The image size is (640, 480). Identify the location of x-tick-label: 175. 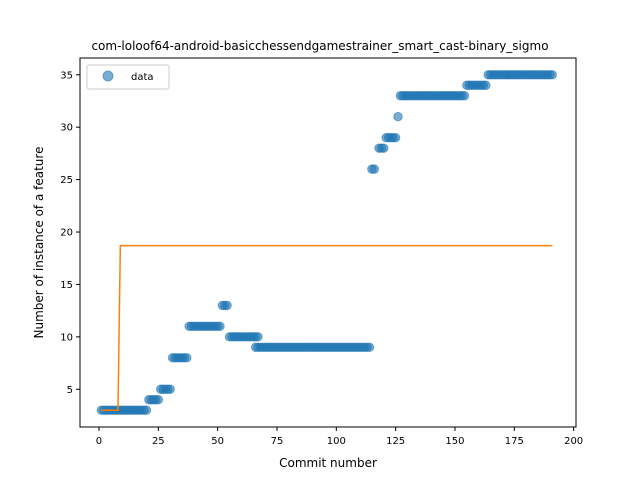
(514, 441).